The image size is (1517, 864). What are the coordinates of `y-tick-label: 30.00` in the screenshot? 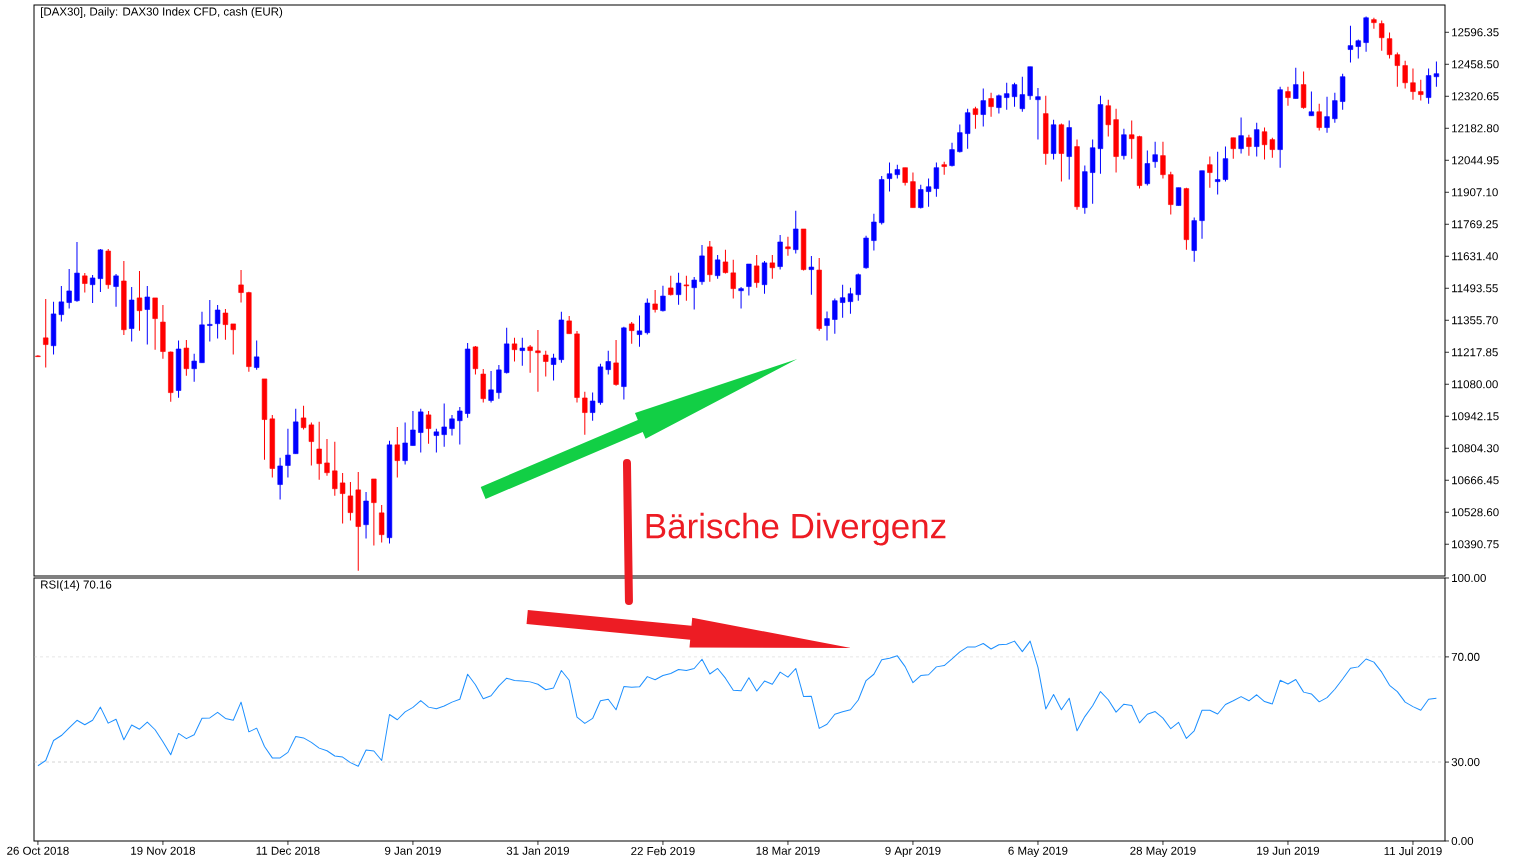 It's located at (1465, 762).